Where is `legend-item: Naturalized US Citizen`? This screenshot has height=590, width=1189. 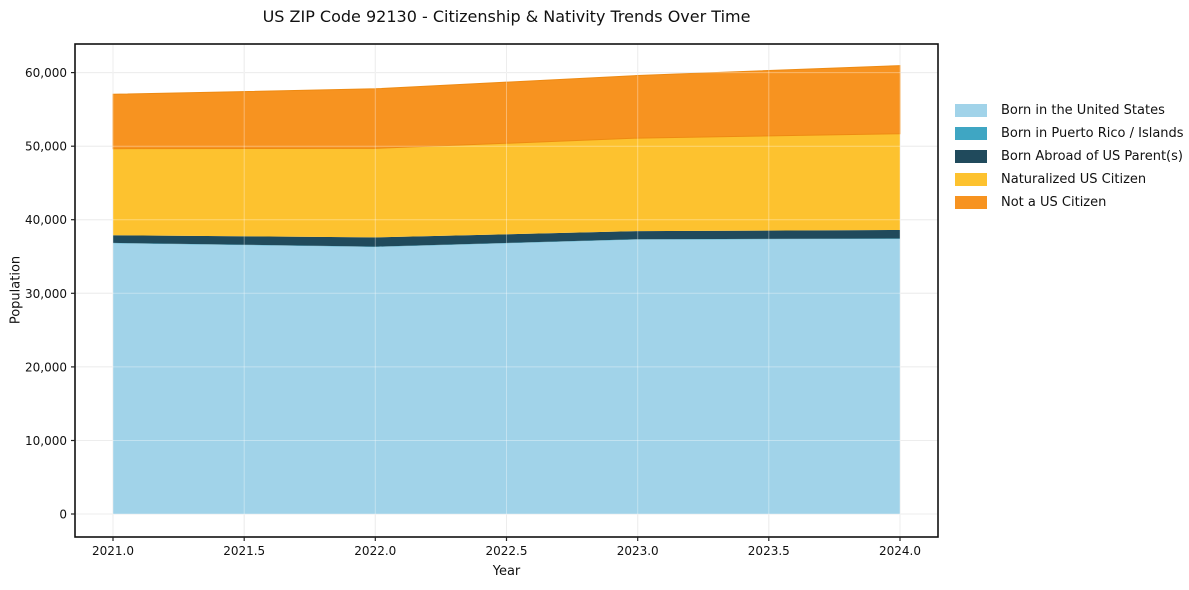
legend-item: Naturalized US Citizen is located at coordinates (1069, 179).